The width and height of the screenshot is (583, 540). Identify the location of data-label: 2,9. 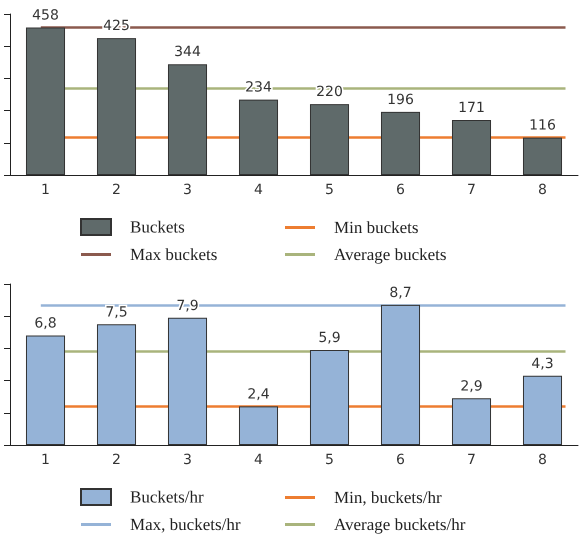
(471, 386).